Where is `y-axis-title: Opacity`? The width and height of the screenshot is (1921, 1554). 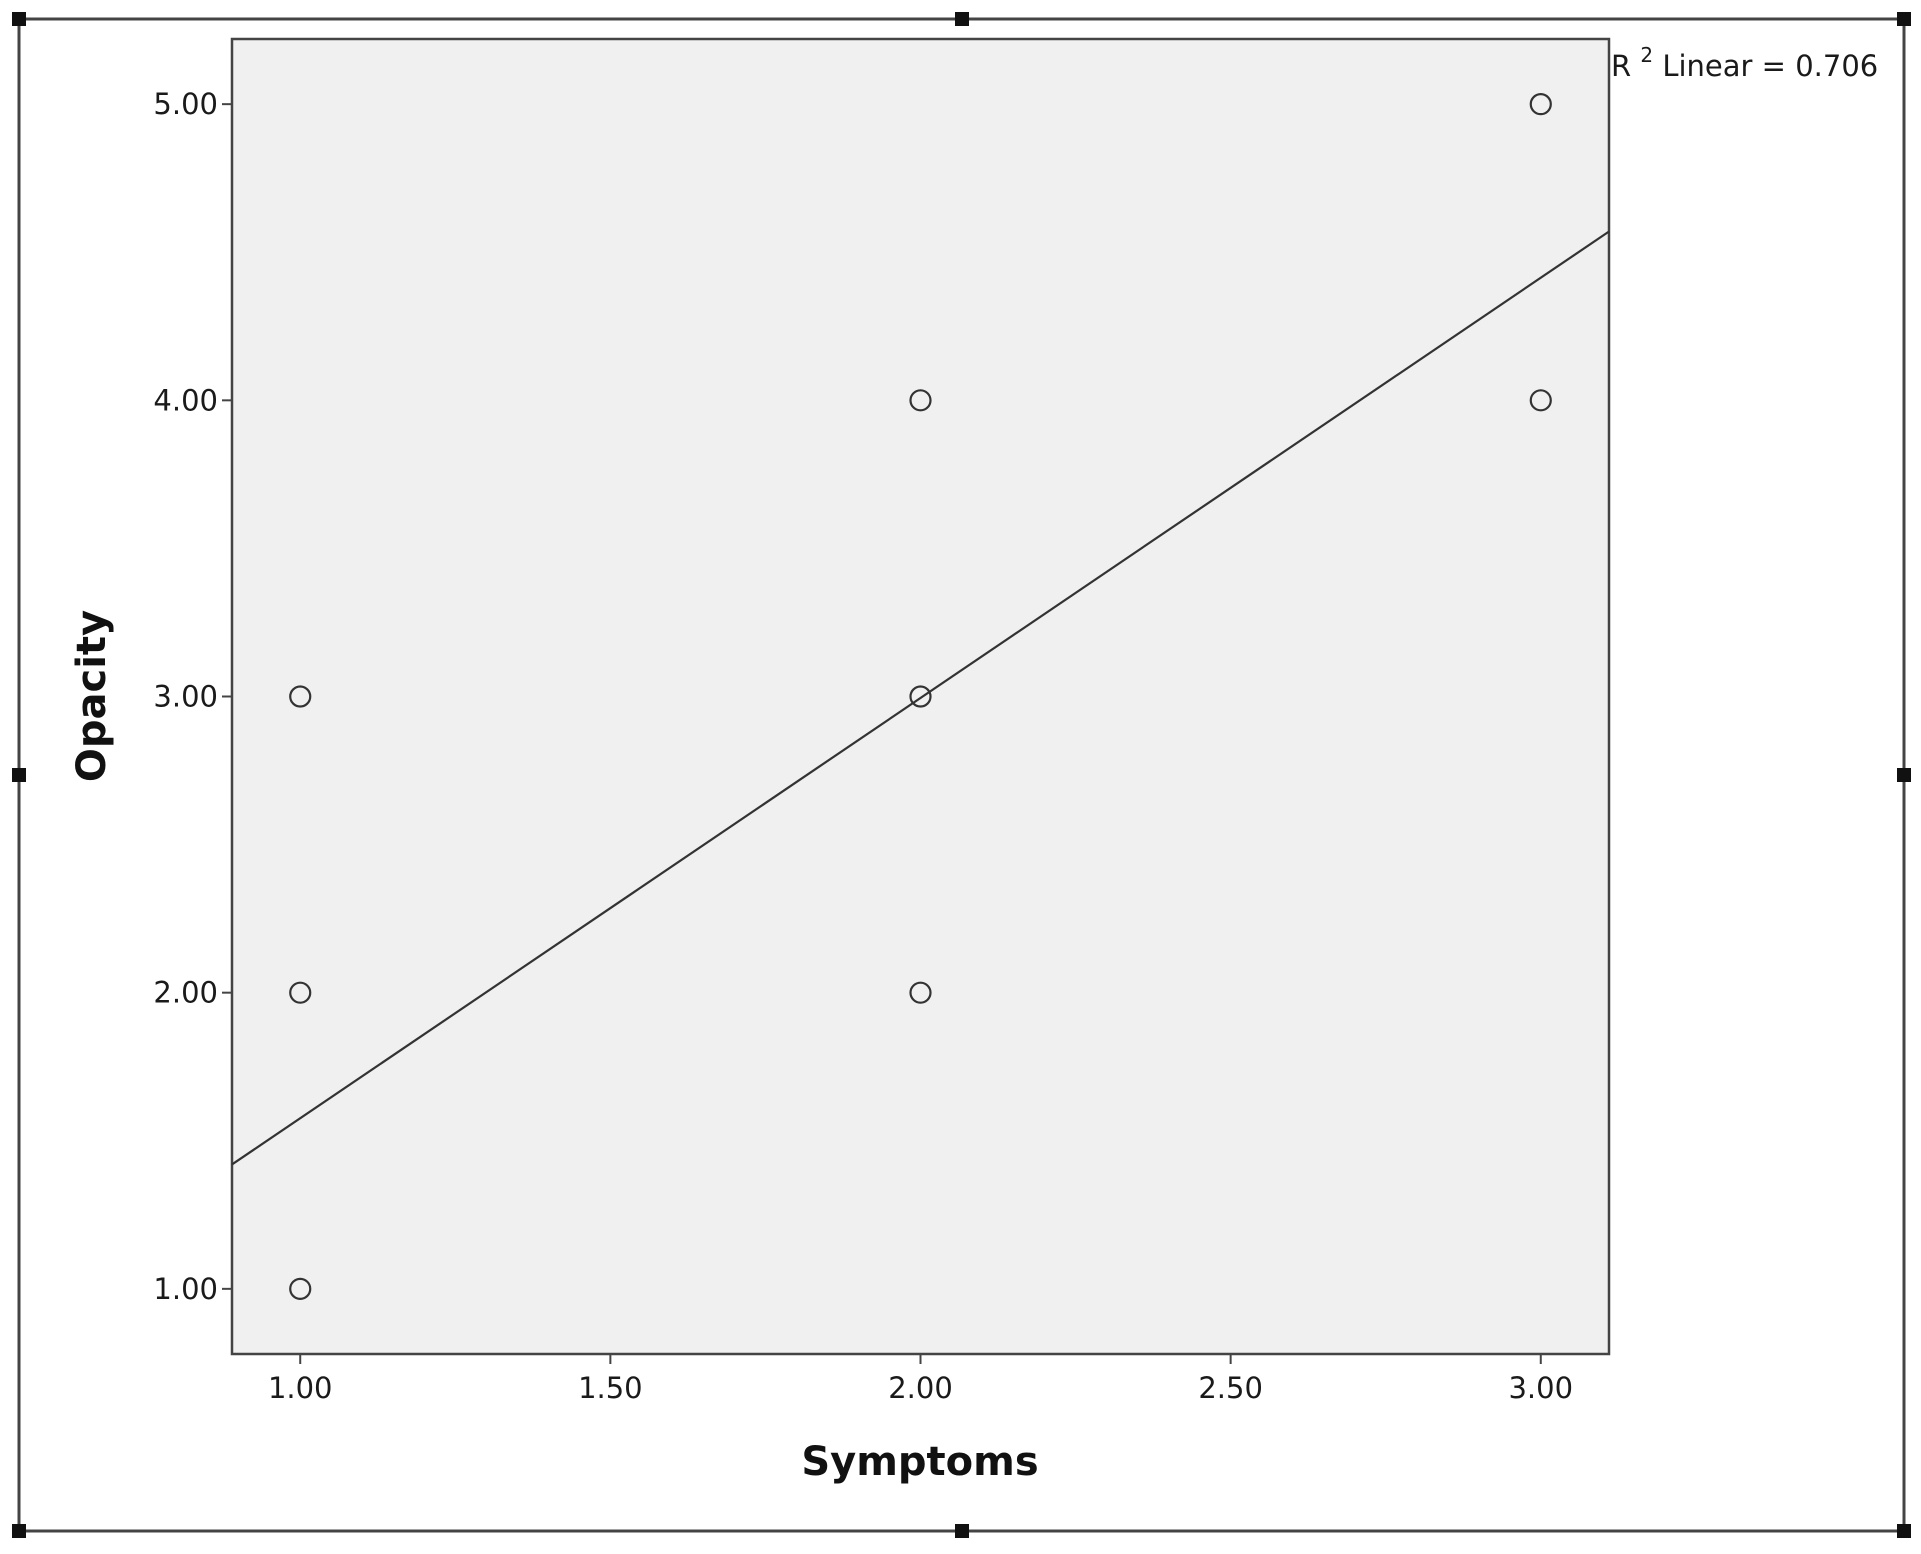 y-axis-title: Opacity is located at coordinates (92, 696).